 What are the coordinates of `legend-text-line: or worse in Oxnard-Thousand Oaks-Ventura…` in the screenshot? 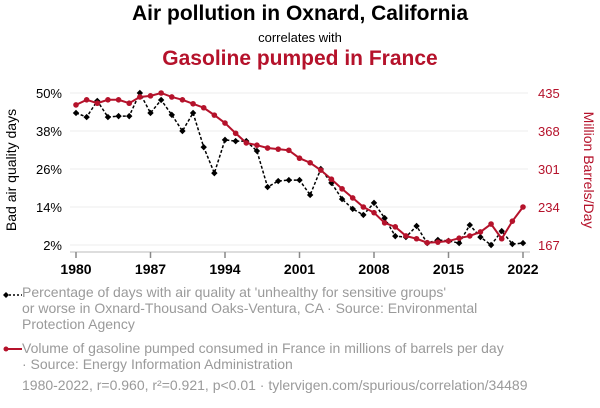 It's located at (250, 308).